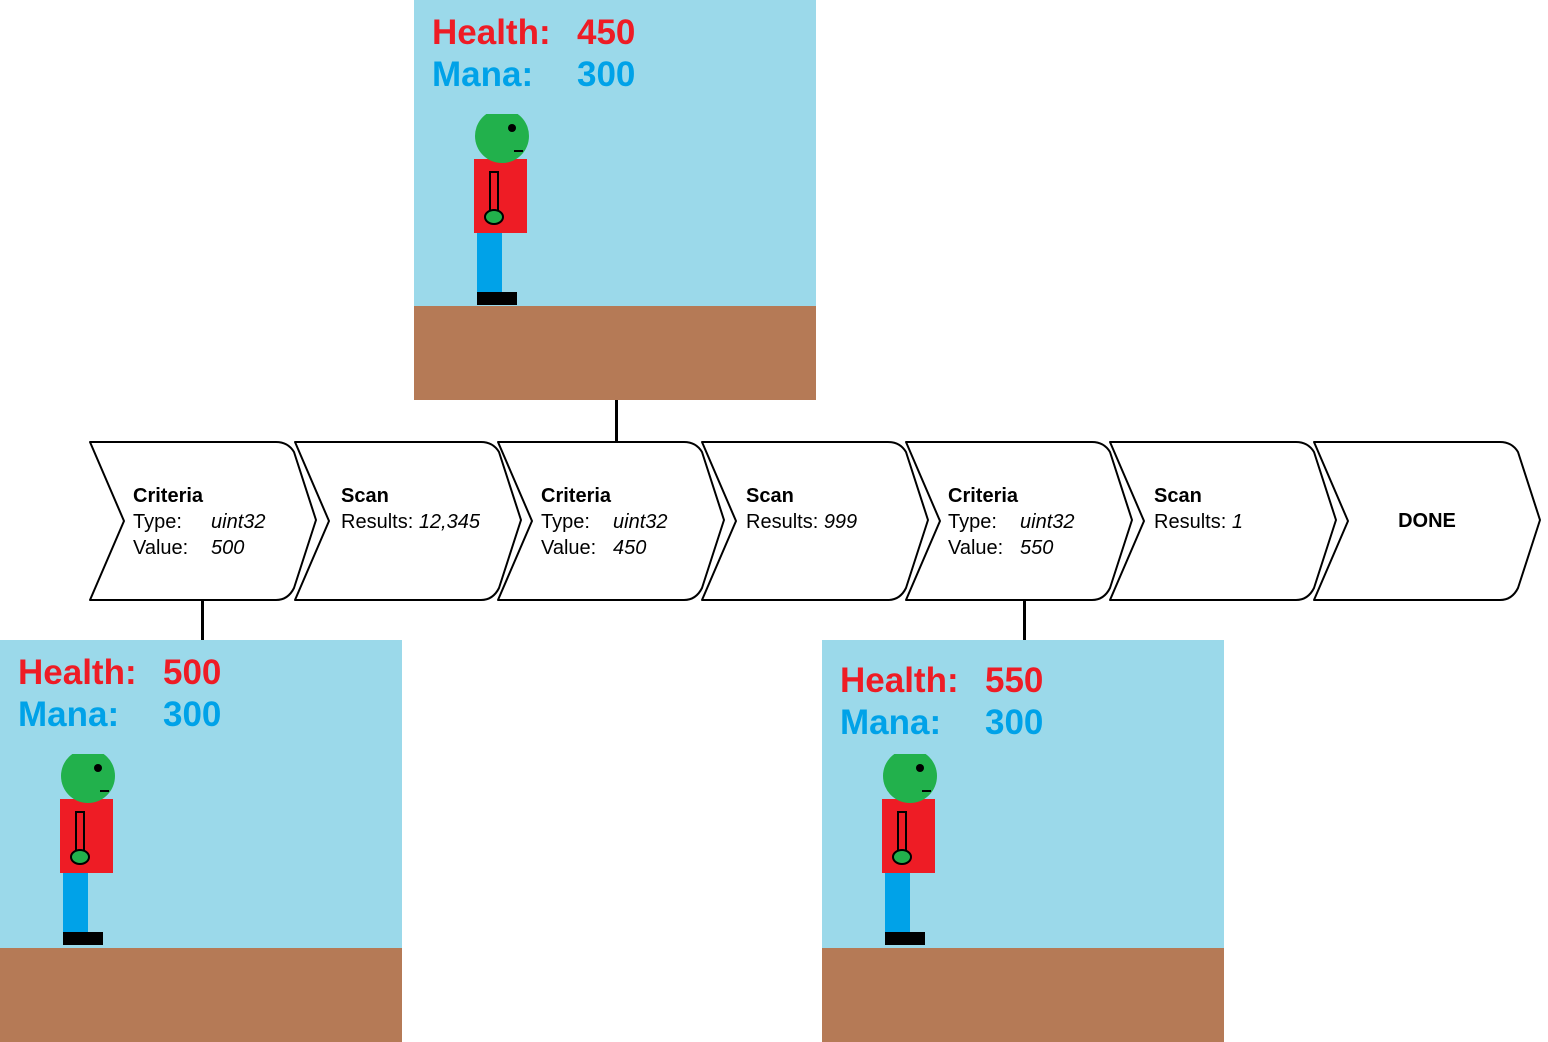 The width and height of the screenshot is (1548, 1042). I want to click on health-stat: Health: 450, so click(533, 32).